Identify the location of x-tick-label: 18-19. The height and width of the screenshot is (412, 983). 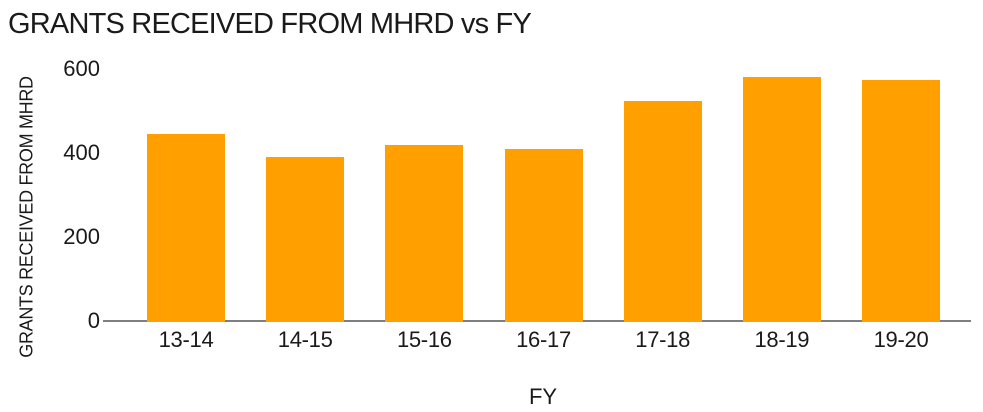
(782, 339).